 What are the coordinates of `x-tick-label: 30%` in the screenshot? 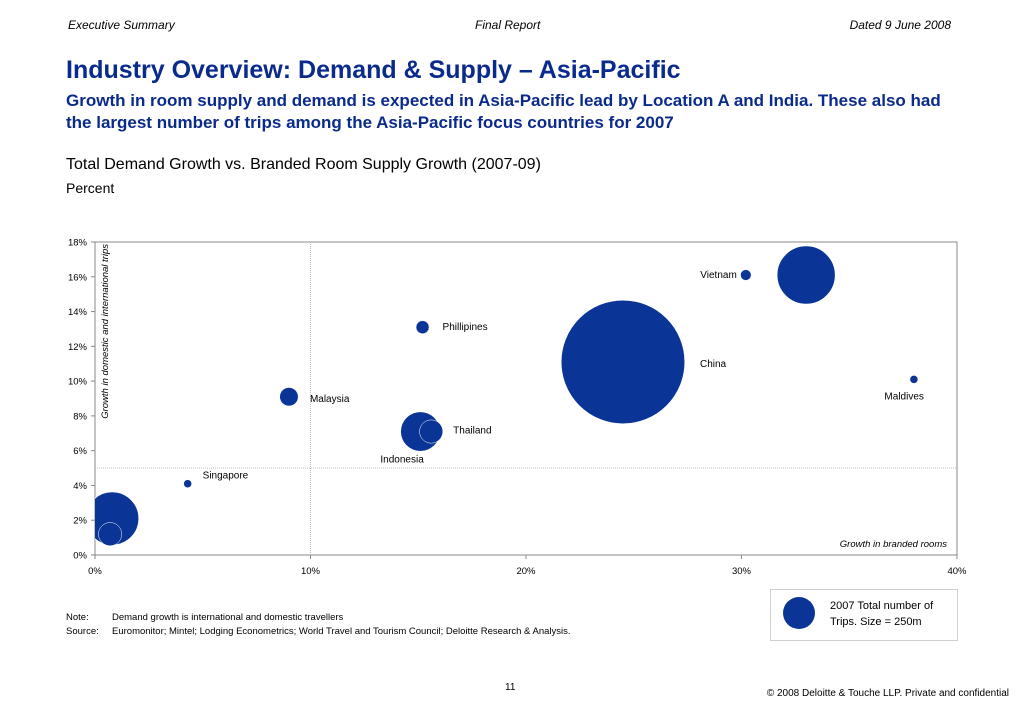 It's located at (742, 571).